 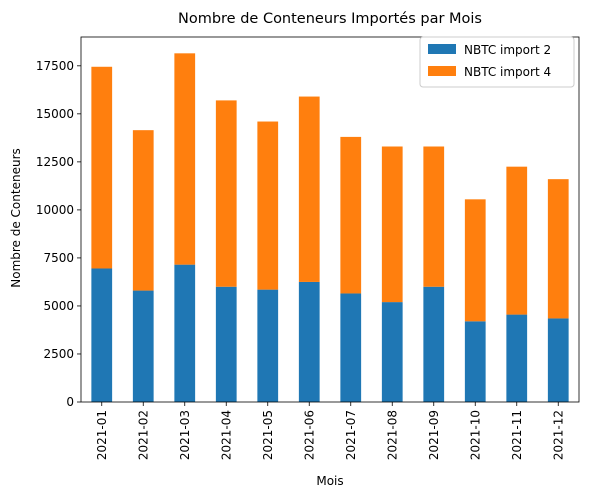 I want to click on legend-swatch-series1, so click(x=442, y=49).